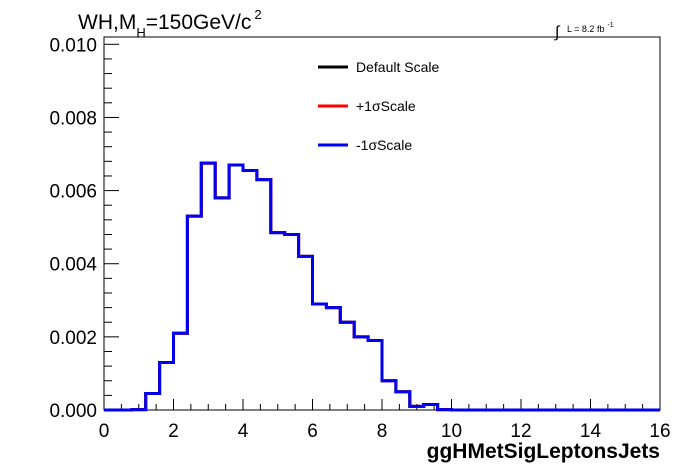  I want to click on title-subscript: H, so click(140, 32).